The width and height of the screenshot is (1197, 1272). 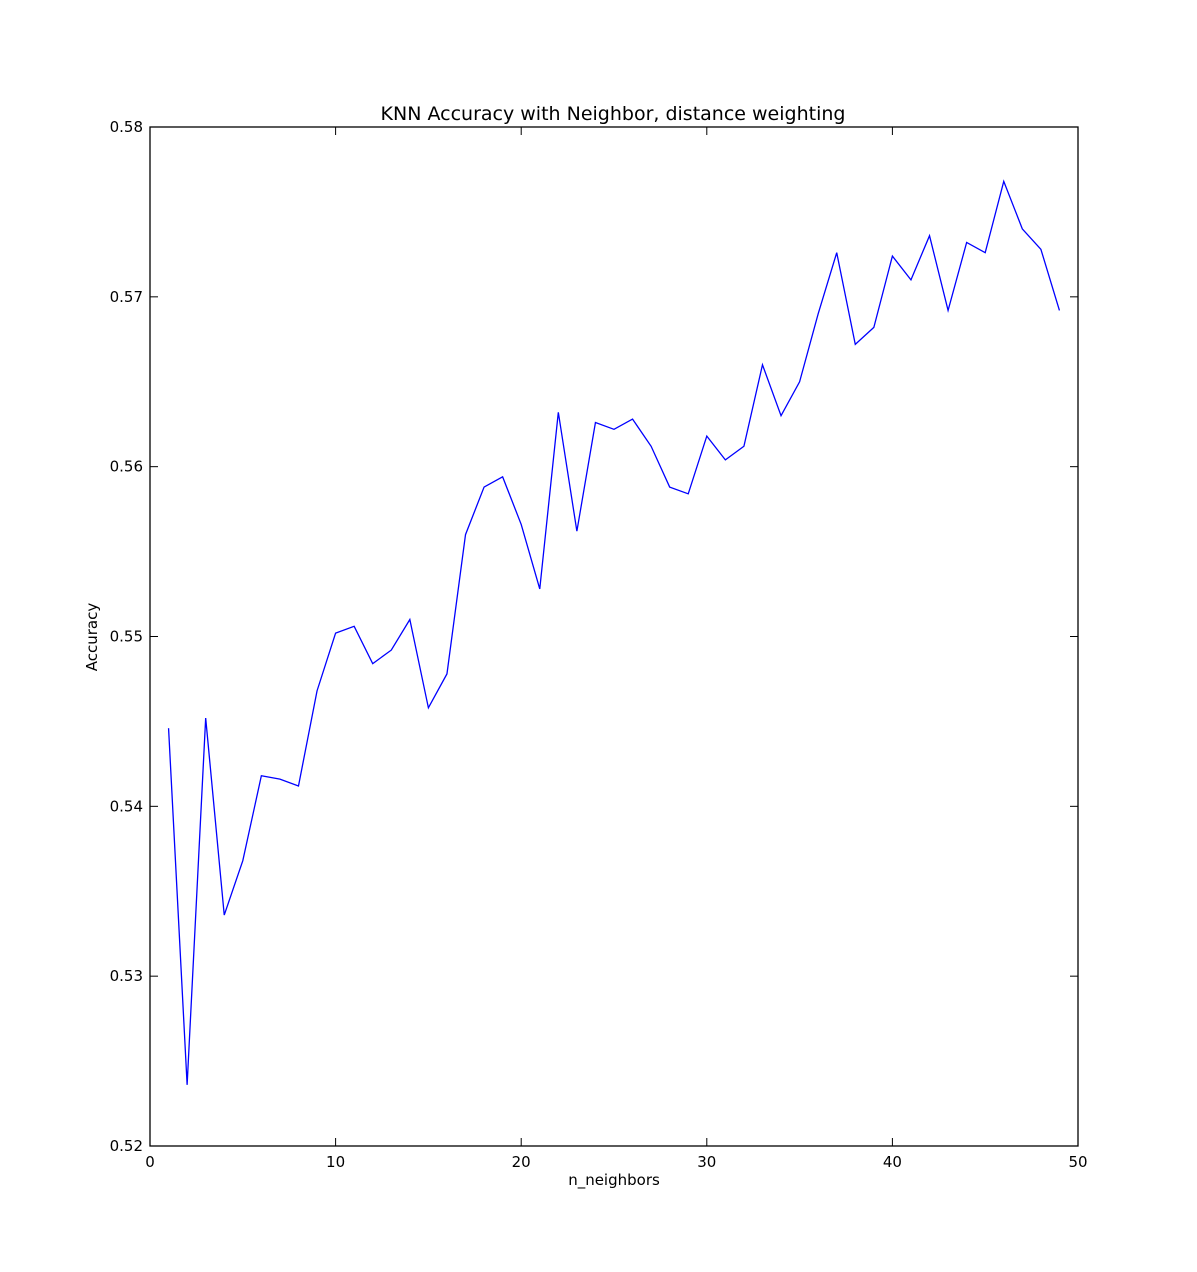 I want to click on x-tick-label: 50, so click(x=1077, y=1162).